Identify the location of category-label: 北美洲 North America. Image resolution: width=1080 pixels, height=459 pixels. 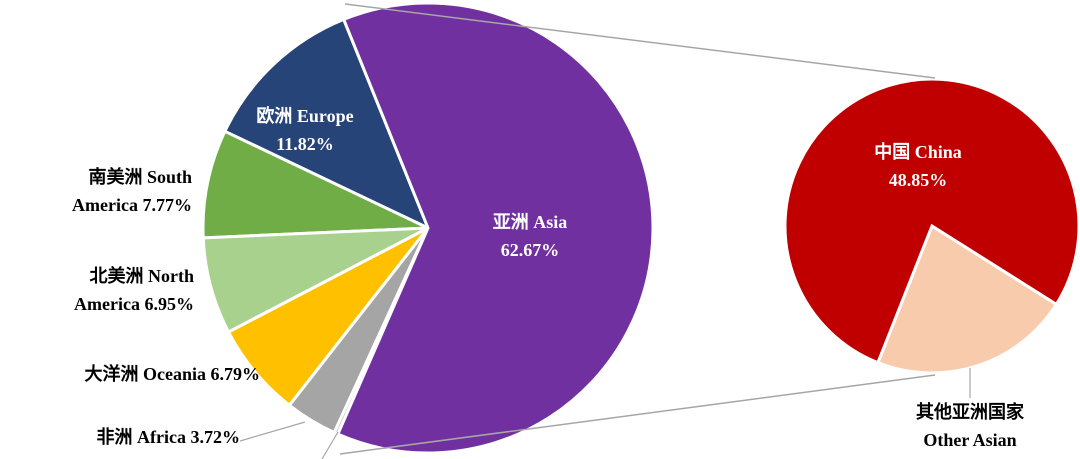
(134, 290).